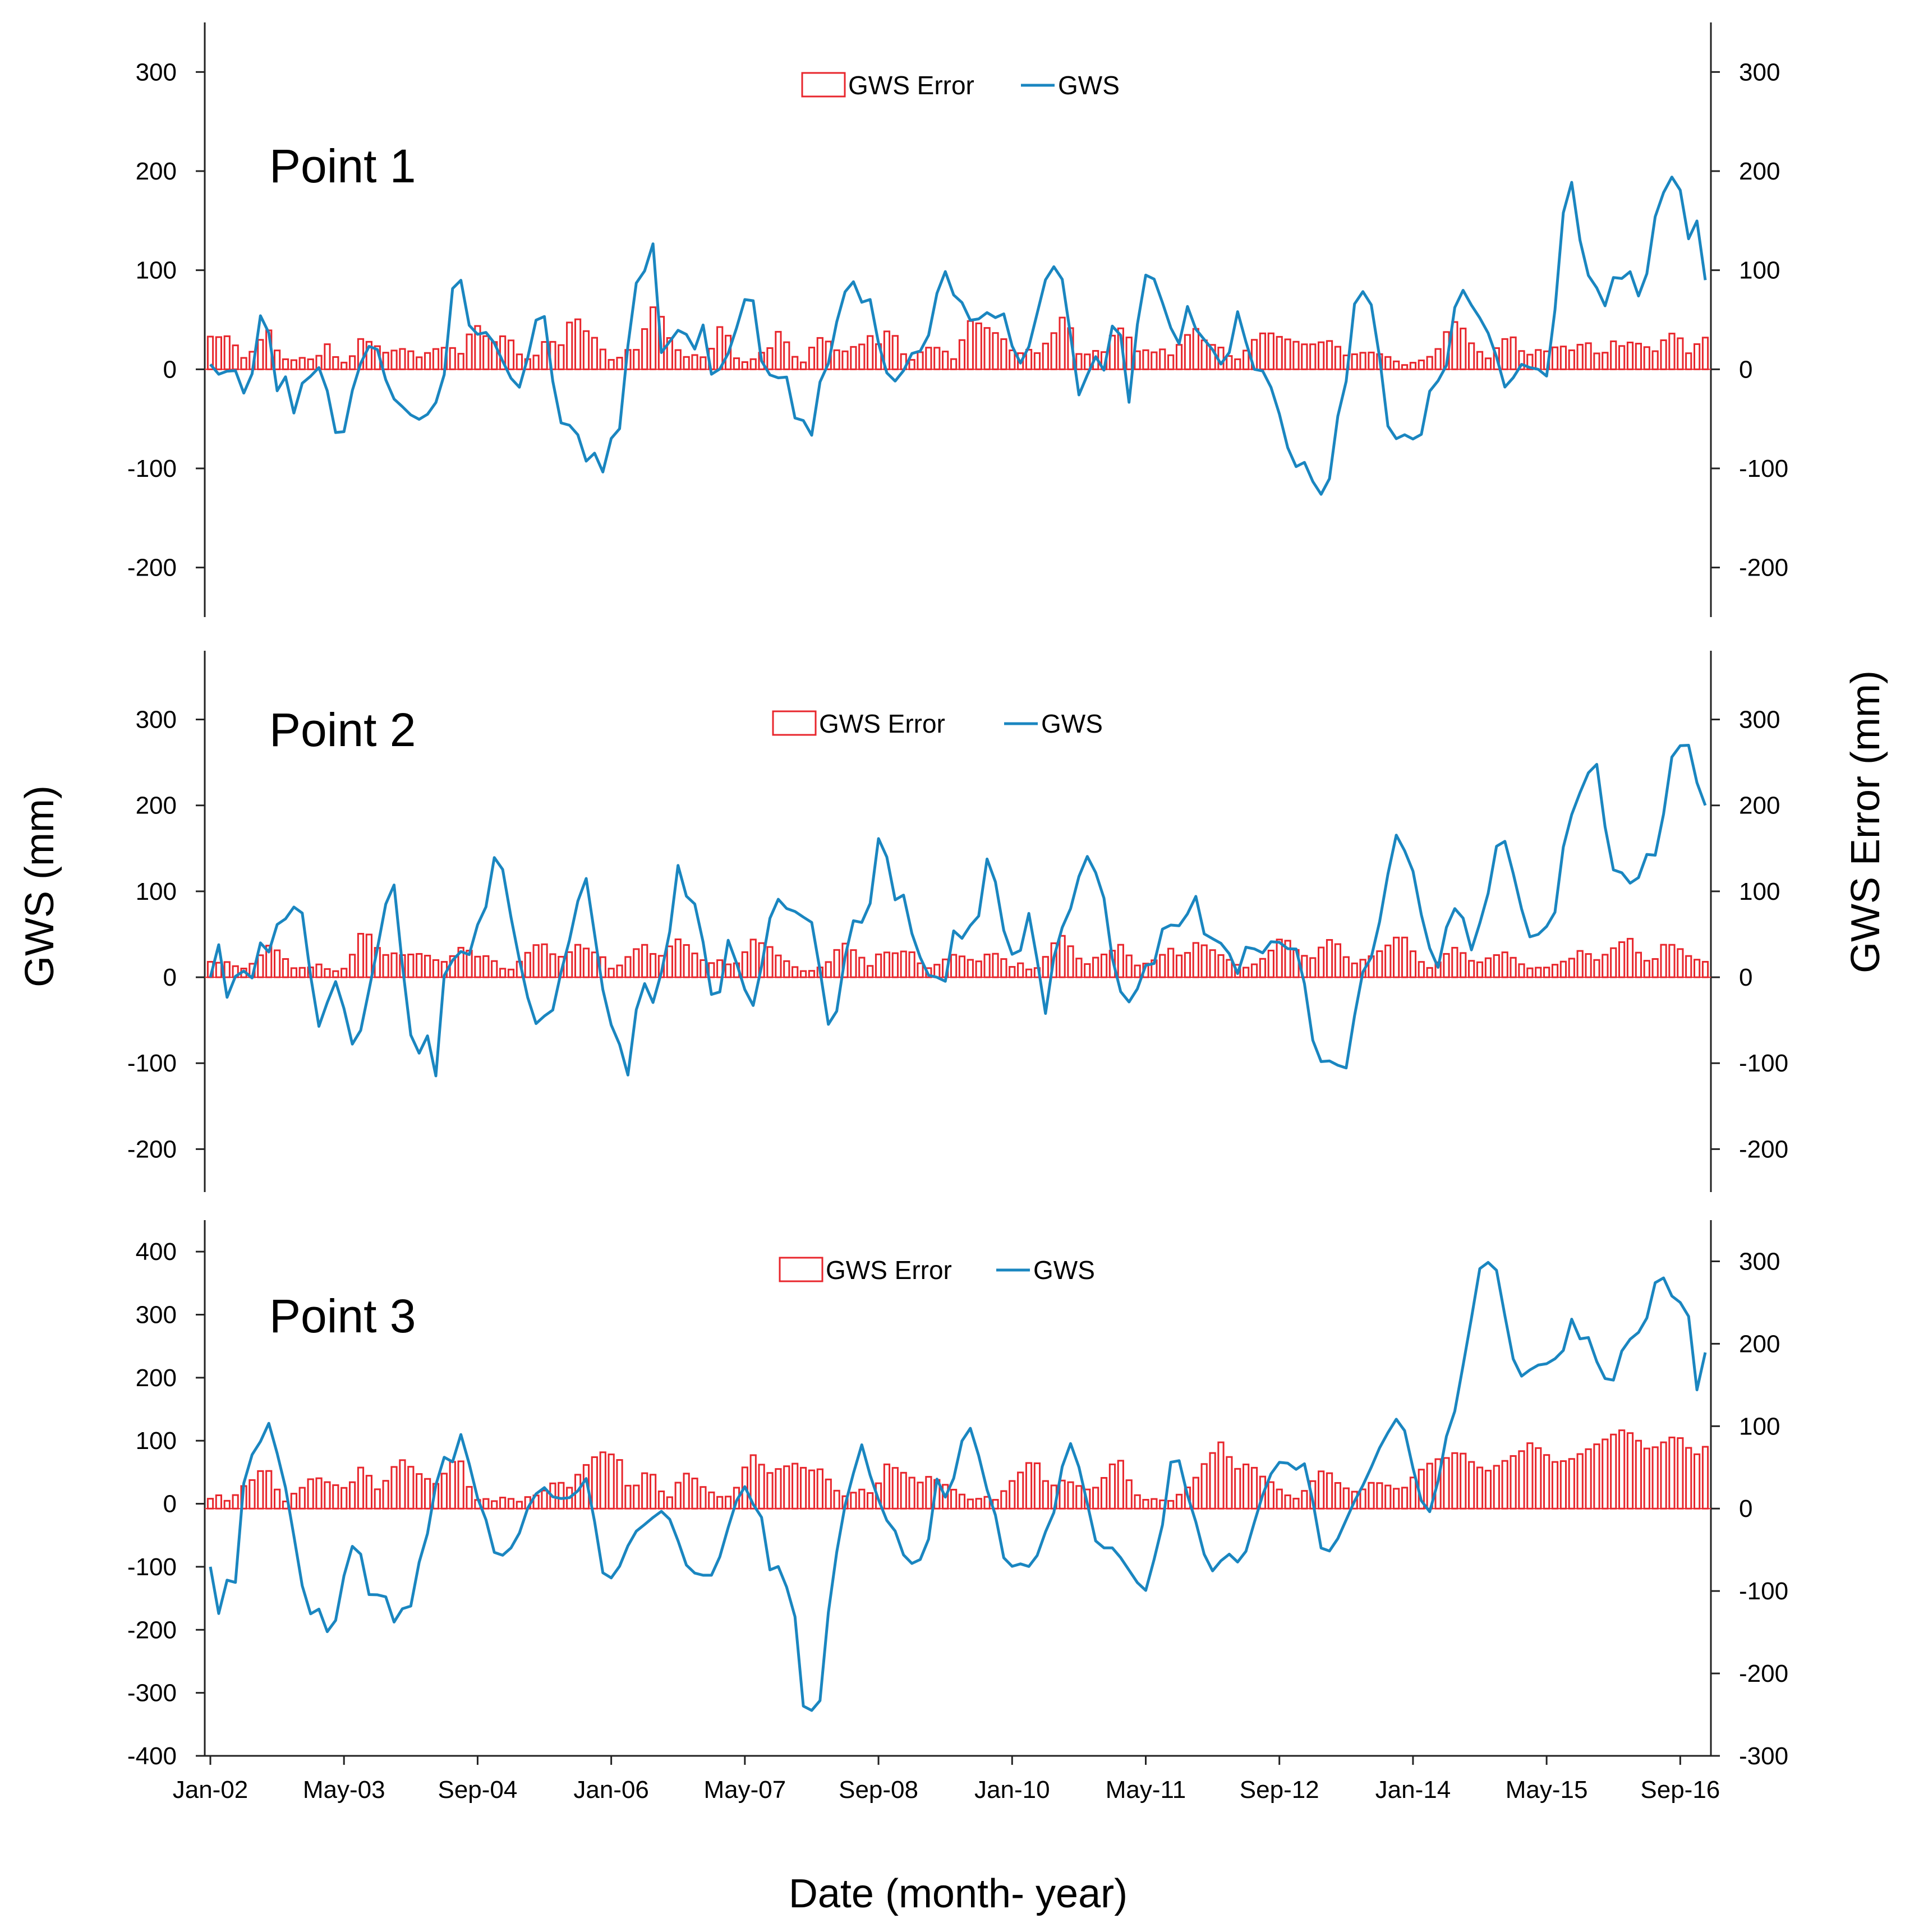 Image resolution: width=1905 pixels, height=1932 pixels. Describe the element at coordinates (1759, 72) in the screenshot. I see `right-tick-label: 300` at that location.